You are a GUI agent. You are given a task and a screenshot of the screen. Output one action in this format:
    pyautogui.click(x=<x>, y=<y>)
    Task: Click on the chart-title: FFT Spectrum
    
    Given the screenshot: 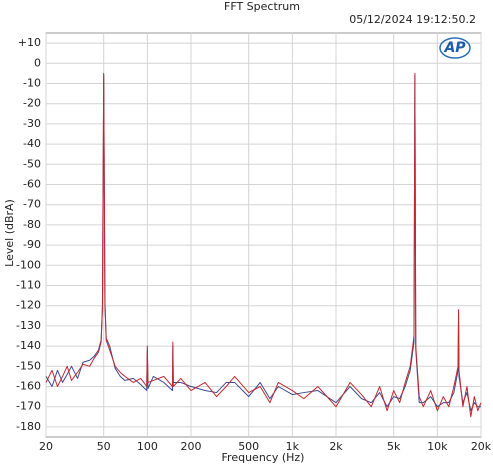 What is the action you would take?
    pyautogui.click(x=262, y=6)
    